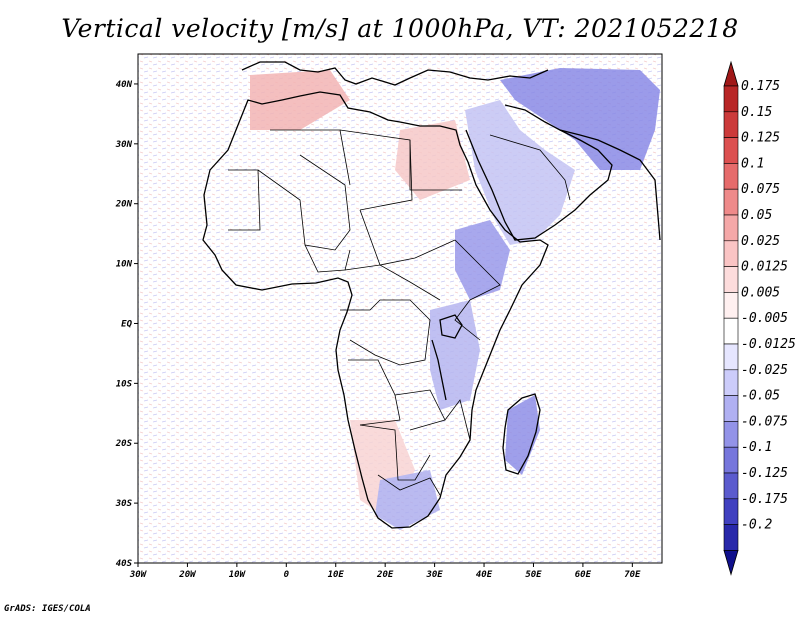 This screenshot has width=800, height=618. What do you see at coordinates (580, 119) in the screenshot?
I see `descending-area-iran` at bounding box center [580, 119].